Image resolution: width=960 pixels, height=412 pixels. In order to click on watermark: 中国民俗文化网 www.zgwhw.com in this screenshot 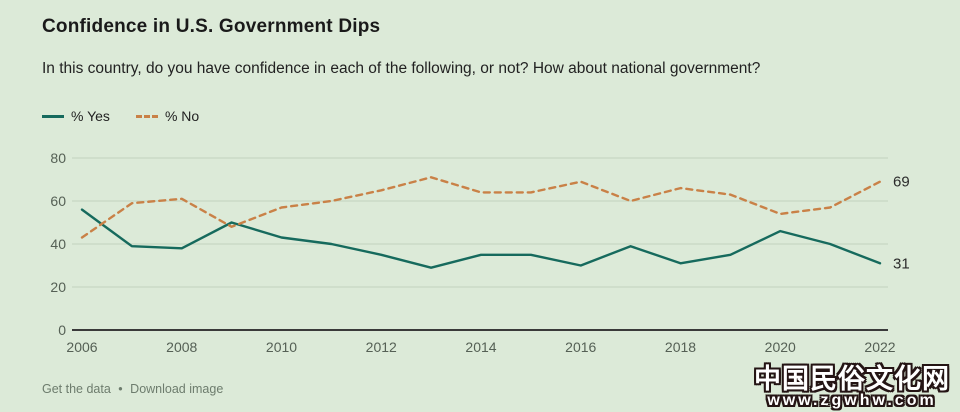, I will do `click(852, 387)`.